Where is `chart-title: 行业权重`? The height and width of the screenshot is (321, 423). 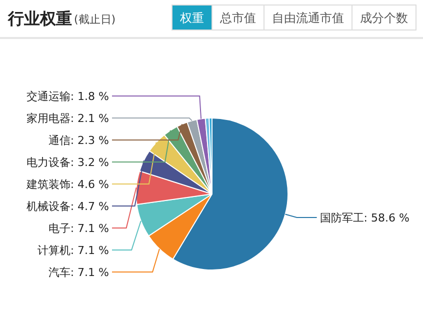 chart-title: 行业权重 is located at coordinates (39, 18).